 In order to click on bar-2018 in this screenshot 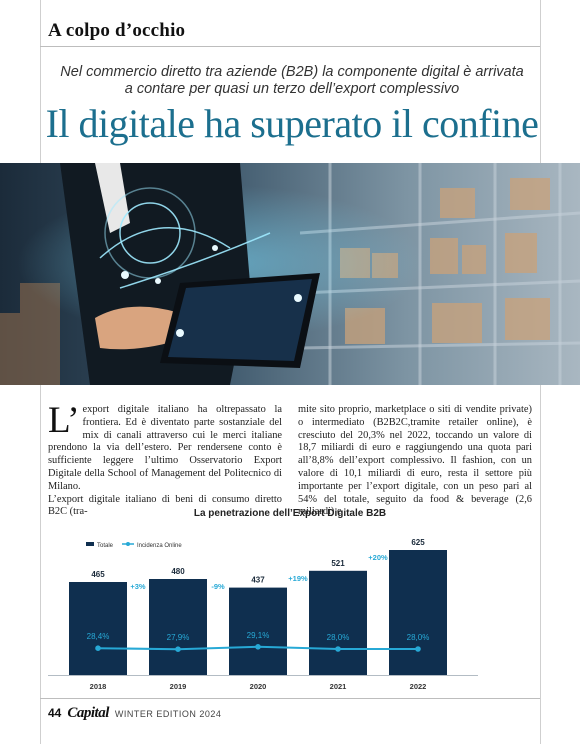, I will do `click(98, 628)`.